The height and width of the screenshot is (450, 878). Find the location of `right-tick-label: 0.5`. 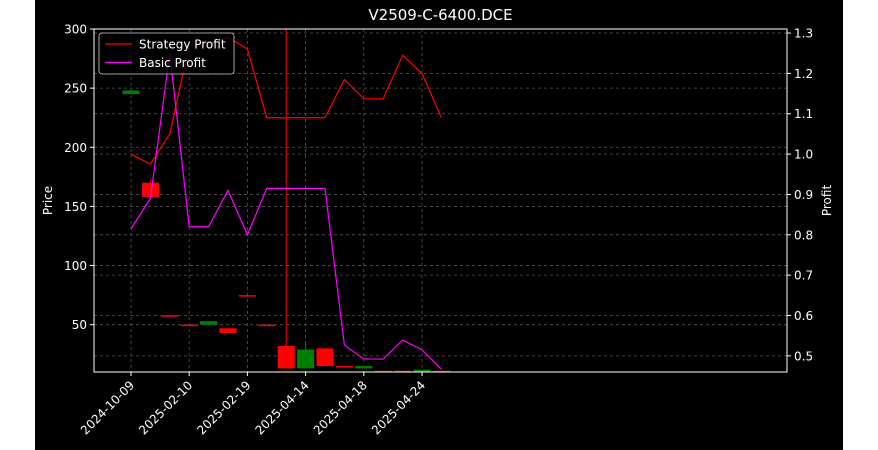

right-tick-label: 0.5 is located at coordinates (803, 356).